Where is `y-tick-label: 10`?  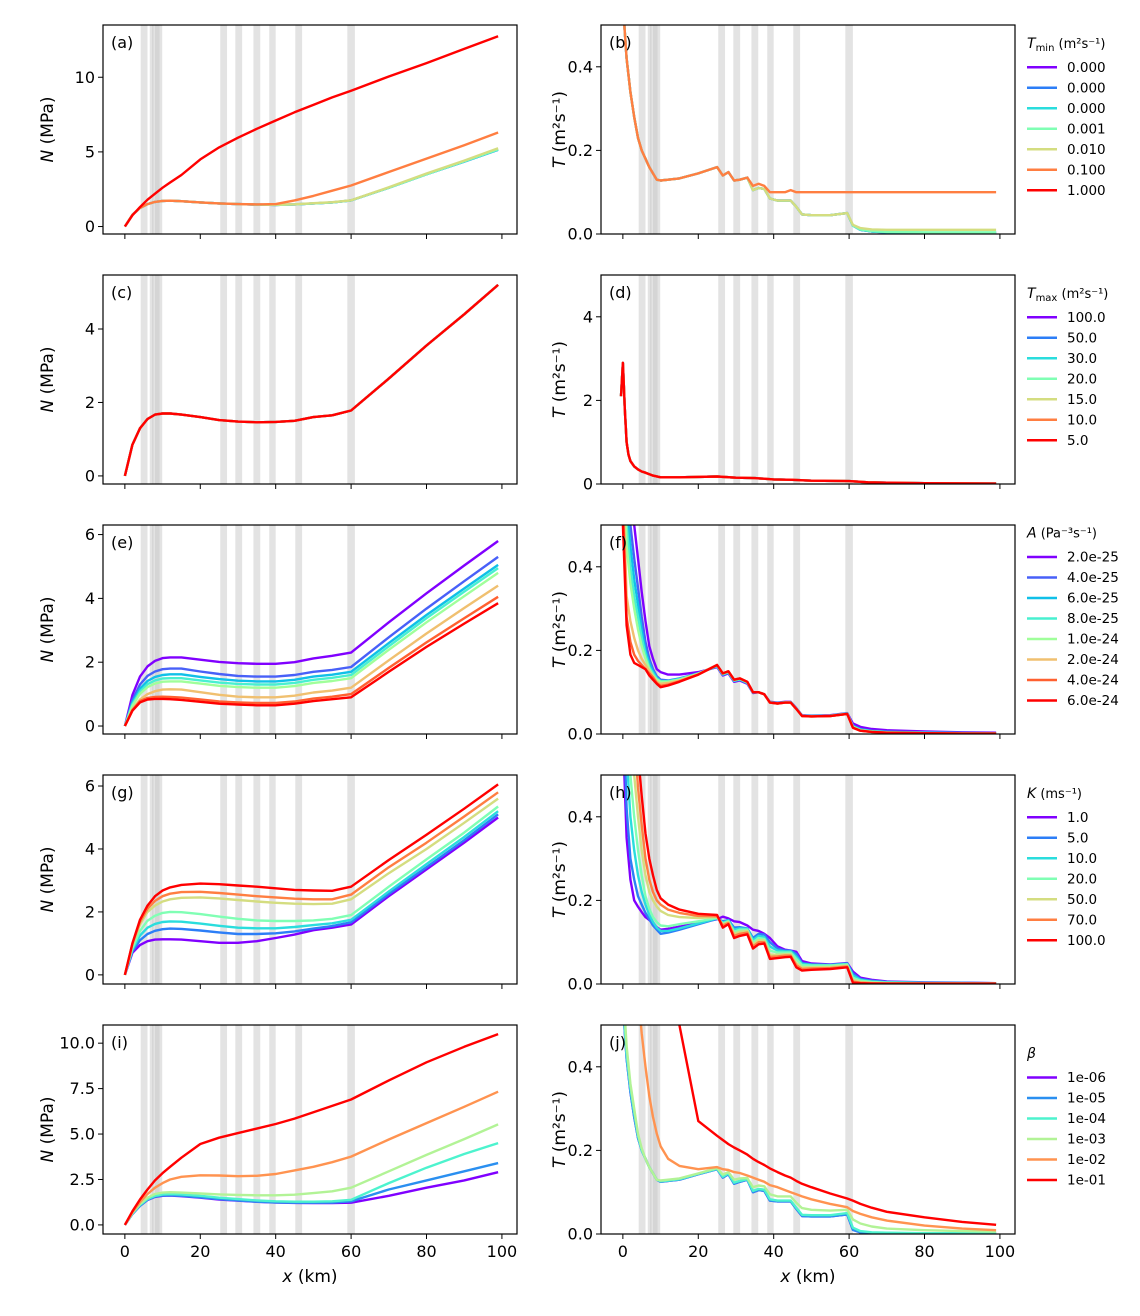
y-tick-label: 10 is located at coordinates (85, 77).